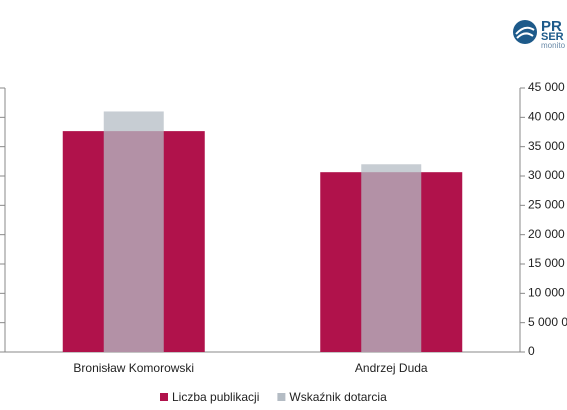 The height and width of the screenshot is (410, 567). What do you see at coordinates (547, 146) in the screenshot?
I see `y2-tick-label: 35 000 000` at bounding box center [547, 146].